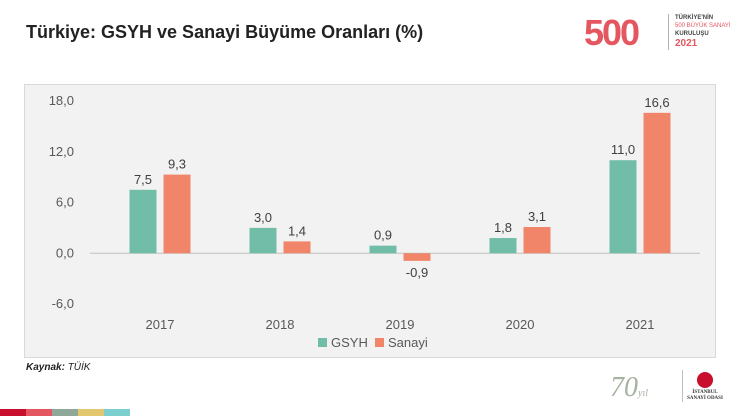 The image size is (740, 416). I want to click on iso-line2: SANAYİ ODASI, so click(705, 398).